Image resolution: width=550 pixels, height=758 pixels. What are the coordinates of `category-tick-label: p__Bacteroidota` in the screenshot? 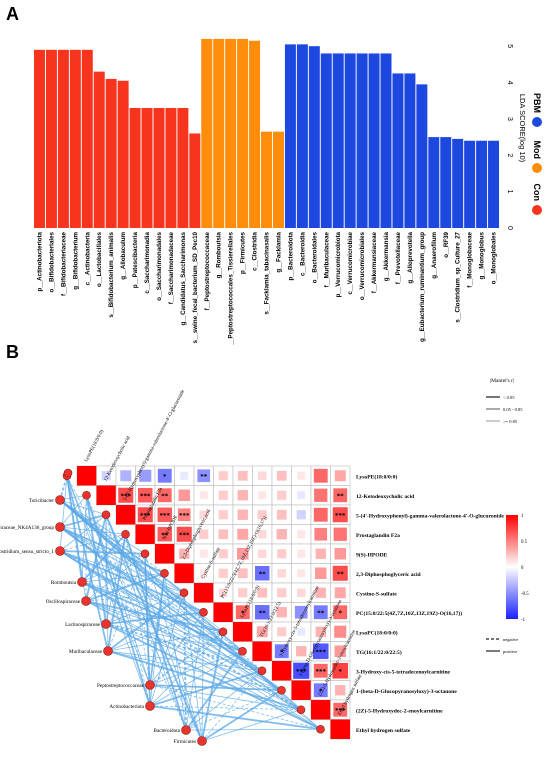 It's located at (290, 255).